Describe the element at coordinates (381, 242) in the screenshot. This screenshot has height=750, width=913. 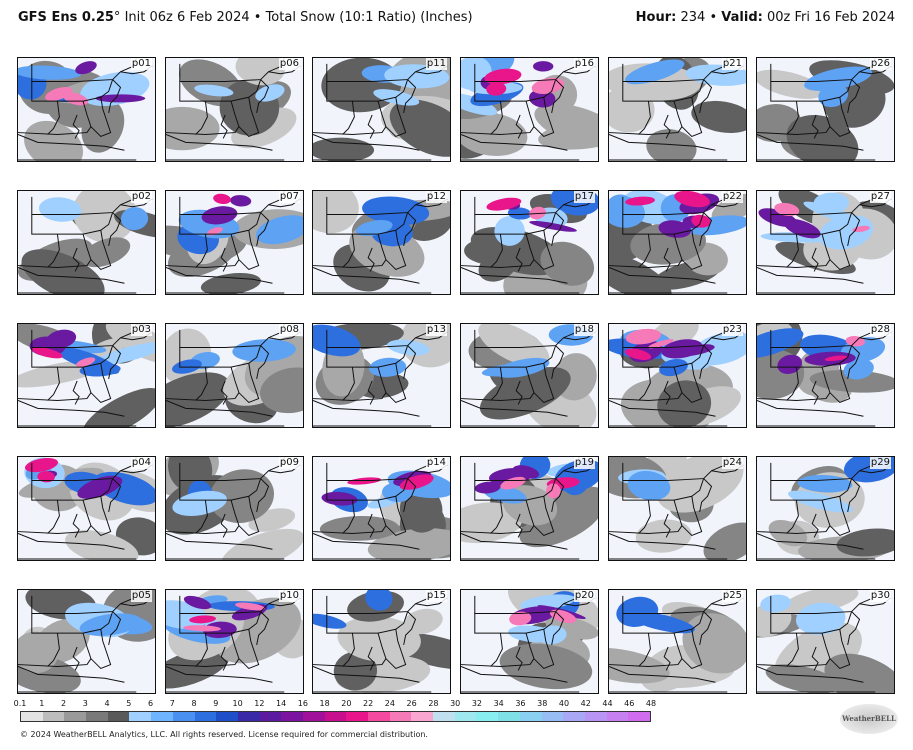
I see `ensemble-member-panel: p12` at that location.